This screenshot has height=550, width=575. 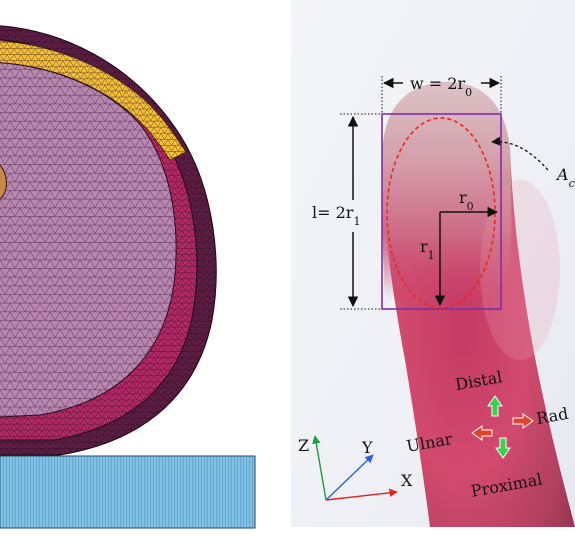 What do you see at coordinates (503, 448) in the screenshot?
I see `proximal-arrow-head` at bounding box center [503, 448].